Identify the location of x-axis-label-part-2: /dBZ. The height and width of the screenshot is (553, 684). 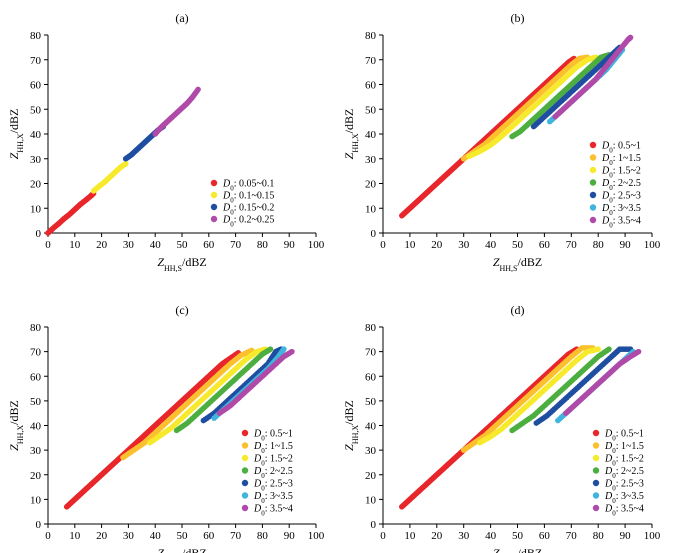
(194, 549).